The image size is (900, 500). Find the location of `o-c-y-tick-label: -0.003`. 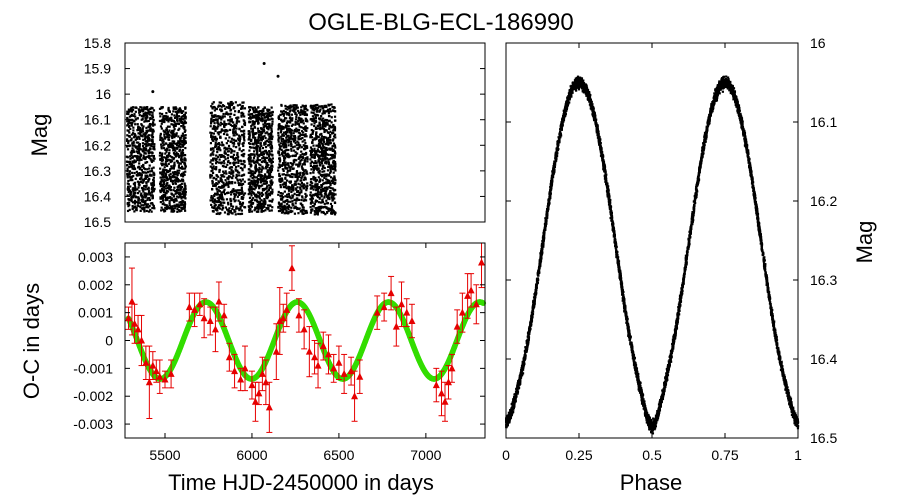

o-c-y-tick-label: -0.003 is located at coordinates (93, 424).